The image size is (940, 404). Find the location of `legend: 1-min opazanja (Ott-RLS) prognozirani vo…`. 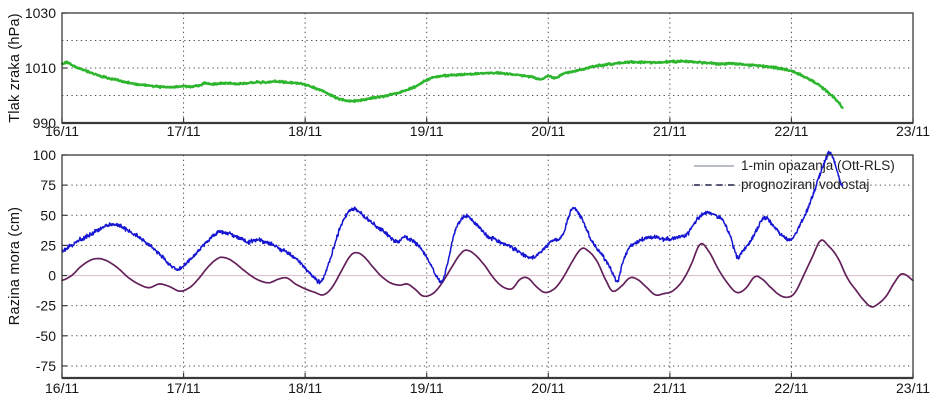

legend: 1-min opazanja (Ott-RLS) prognozirani vo… is located at coordinates (794, 175).